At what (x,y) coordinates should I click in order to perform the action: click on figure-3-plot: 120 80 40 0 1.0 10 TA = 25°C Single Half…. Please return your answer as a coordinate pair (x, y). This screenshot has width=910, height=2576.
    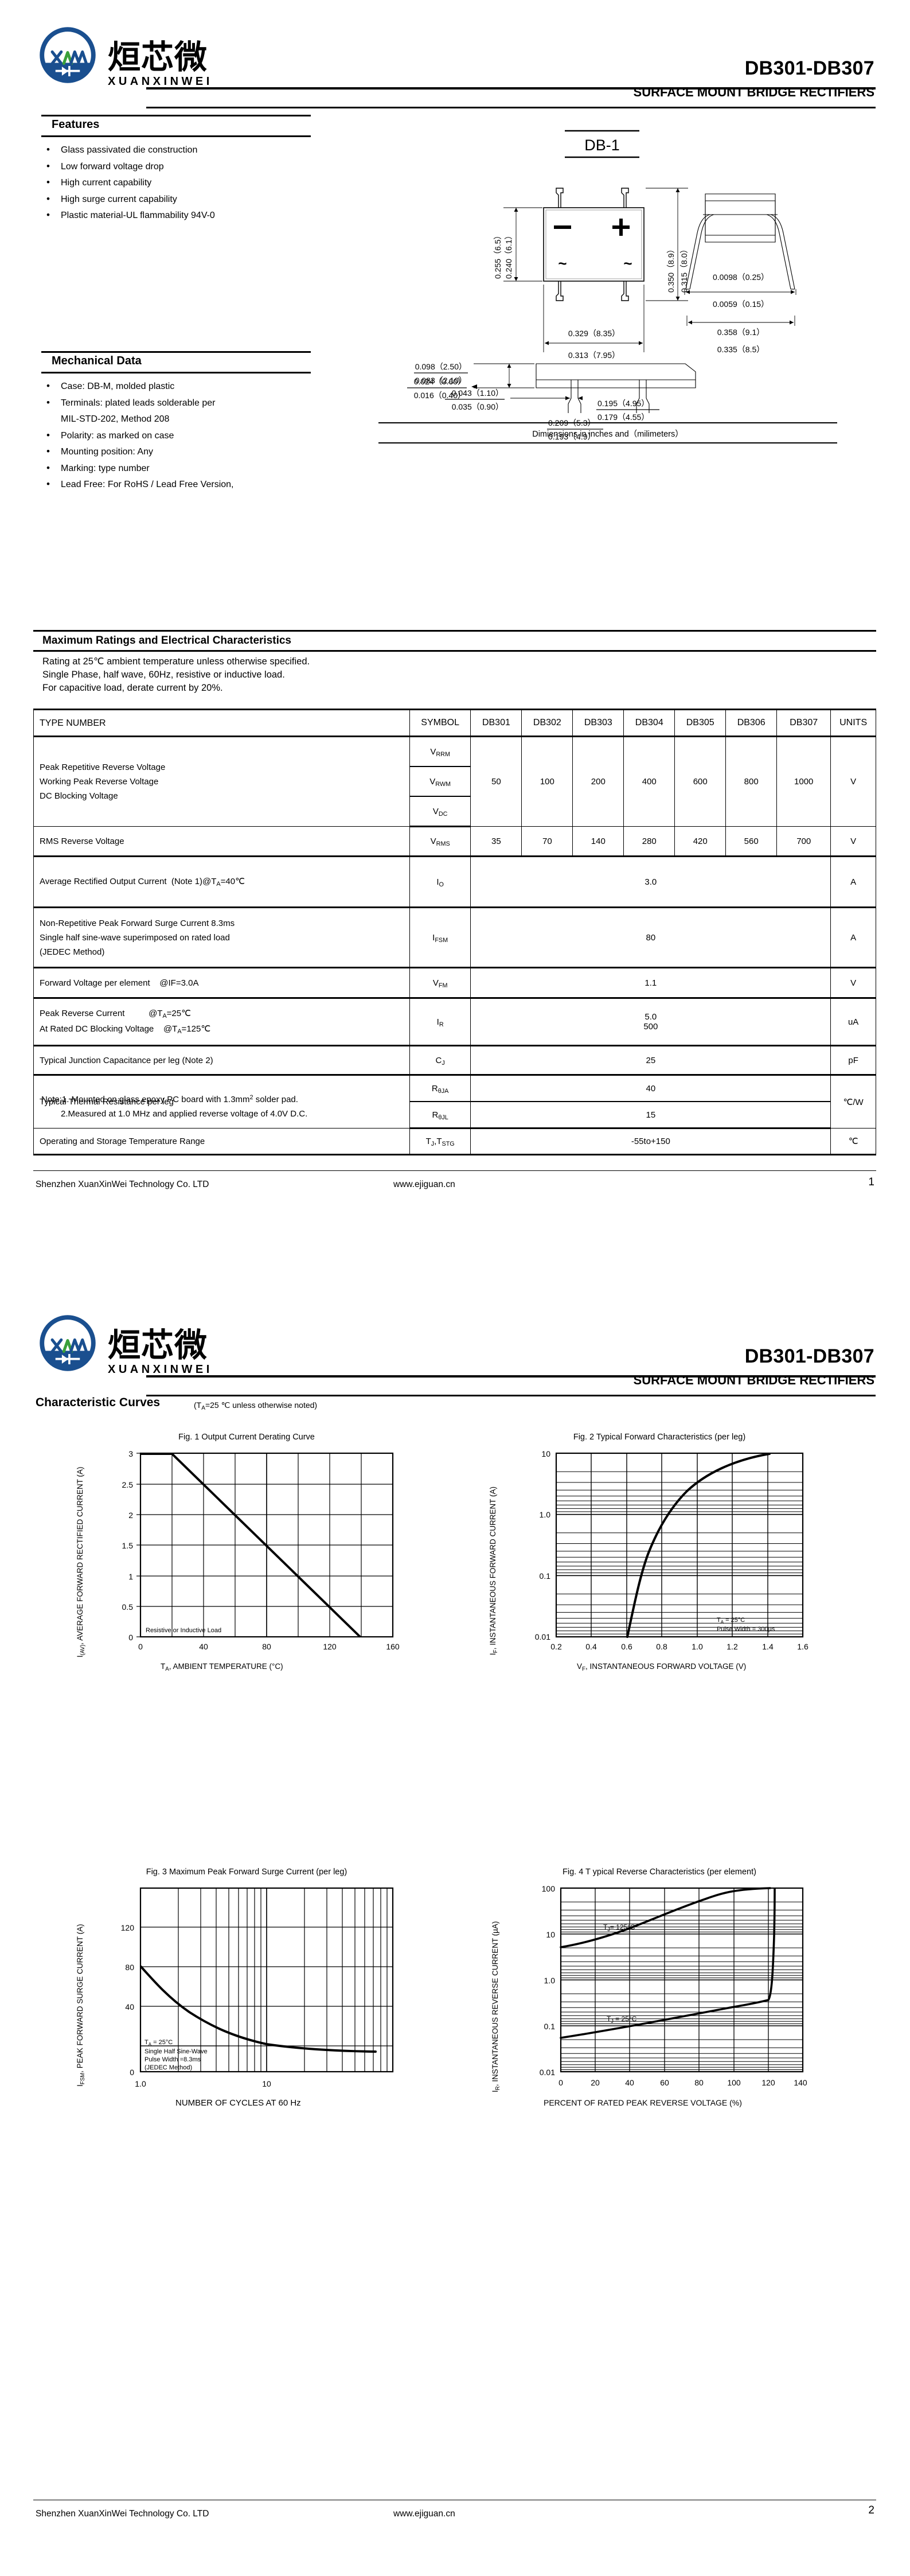
    Looking at the image, I should click on (257, 1987).